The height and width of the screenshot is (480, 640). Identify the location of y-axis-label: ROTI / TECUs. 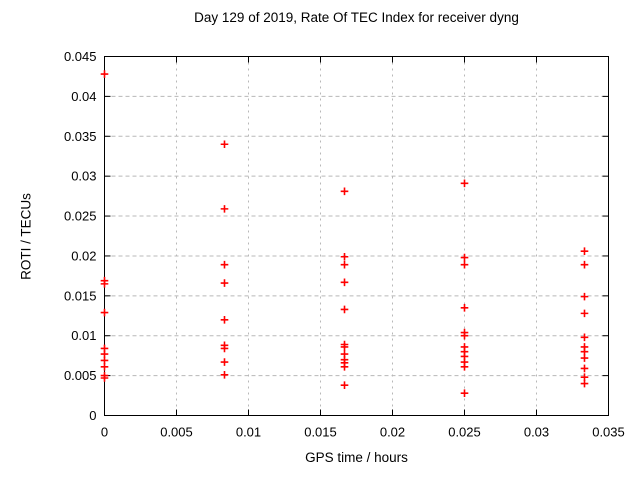
(26, 236).